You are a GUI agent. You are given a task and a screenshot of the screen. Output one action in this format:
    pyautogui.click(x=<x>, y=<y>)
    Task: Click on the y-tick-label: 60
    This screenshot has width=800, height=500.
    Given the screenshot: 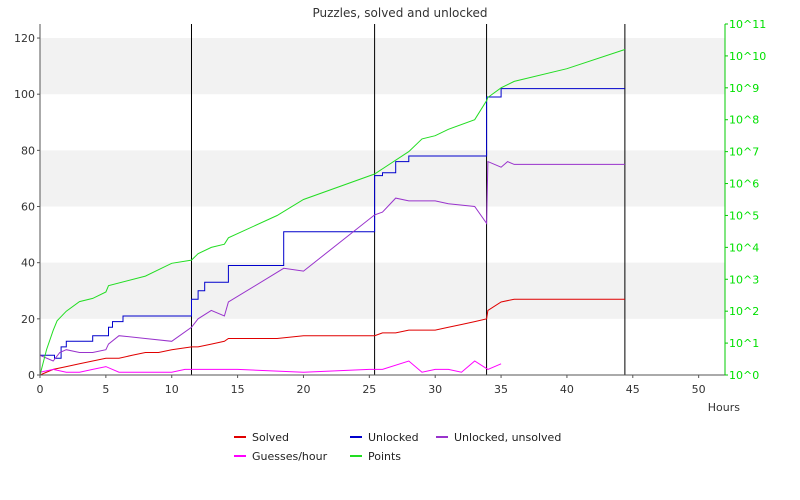 What is the action you would take?
    pyautogui.click(x=28, y=207)
    